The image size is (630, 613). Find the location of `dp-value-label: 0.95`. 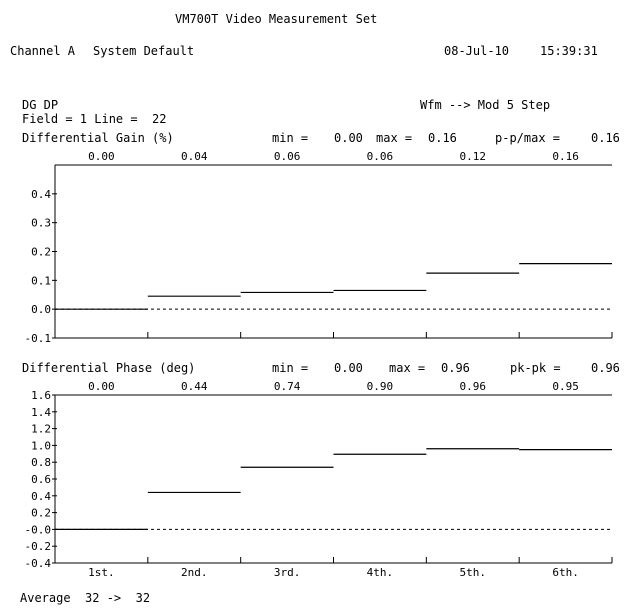

dp-value-label: 0.95 is located at coordinates (565, 386).